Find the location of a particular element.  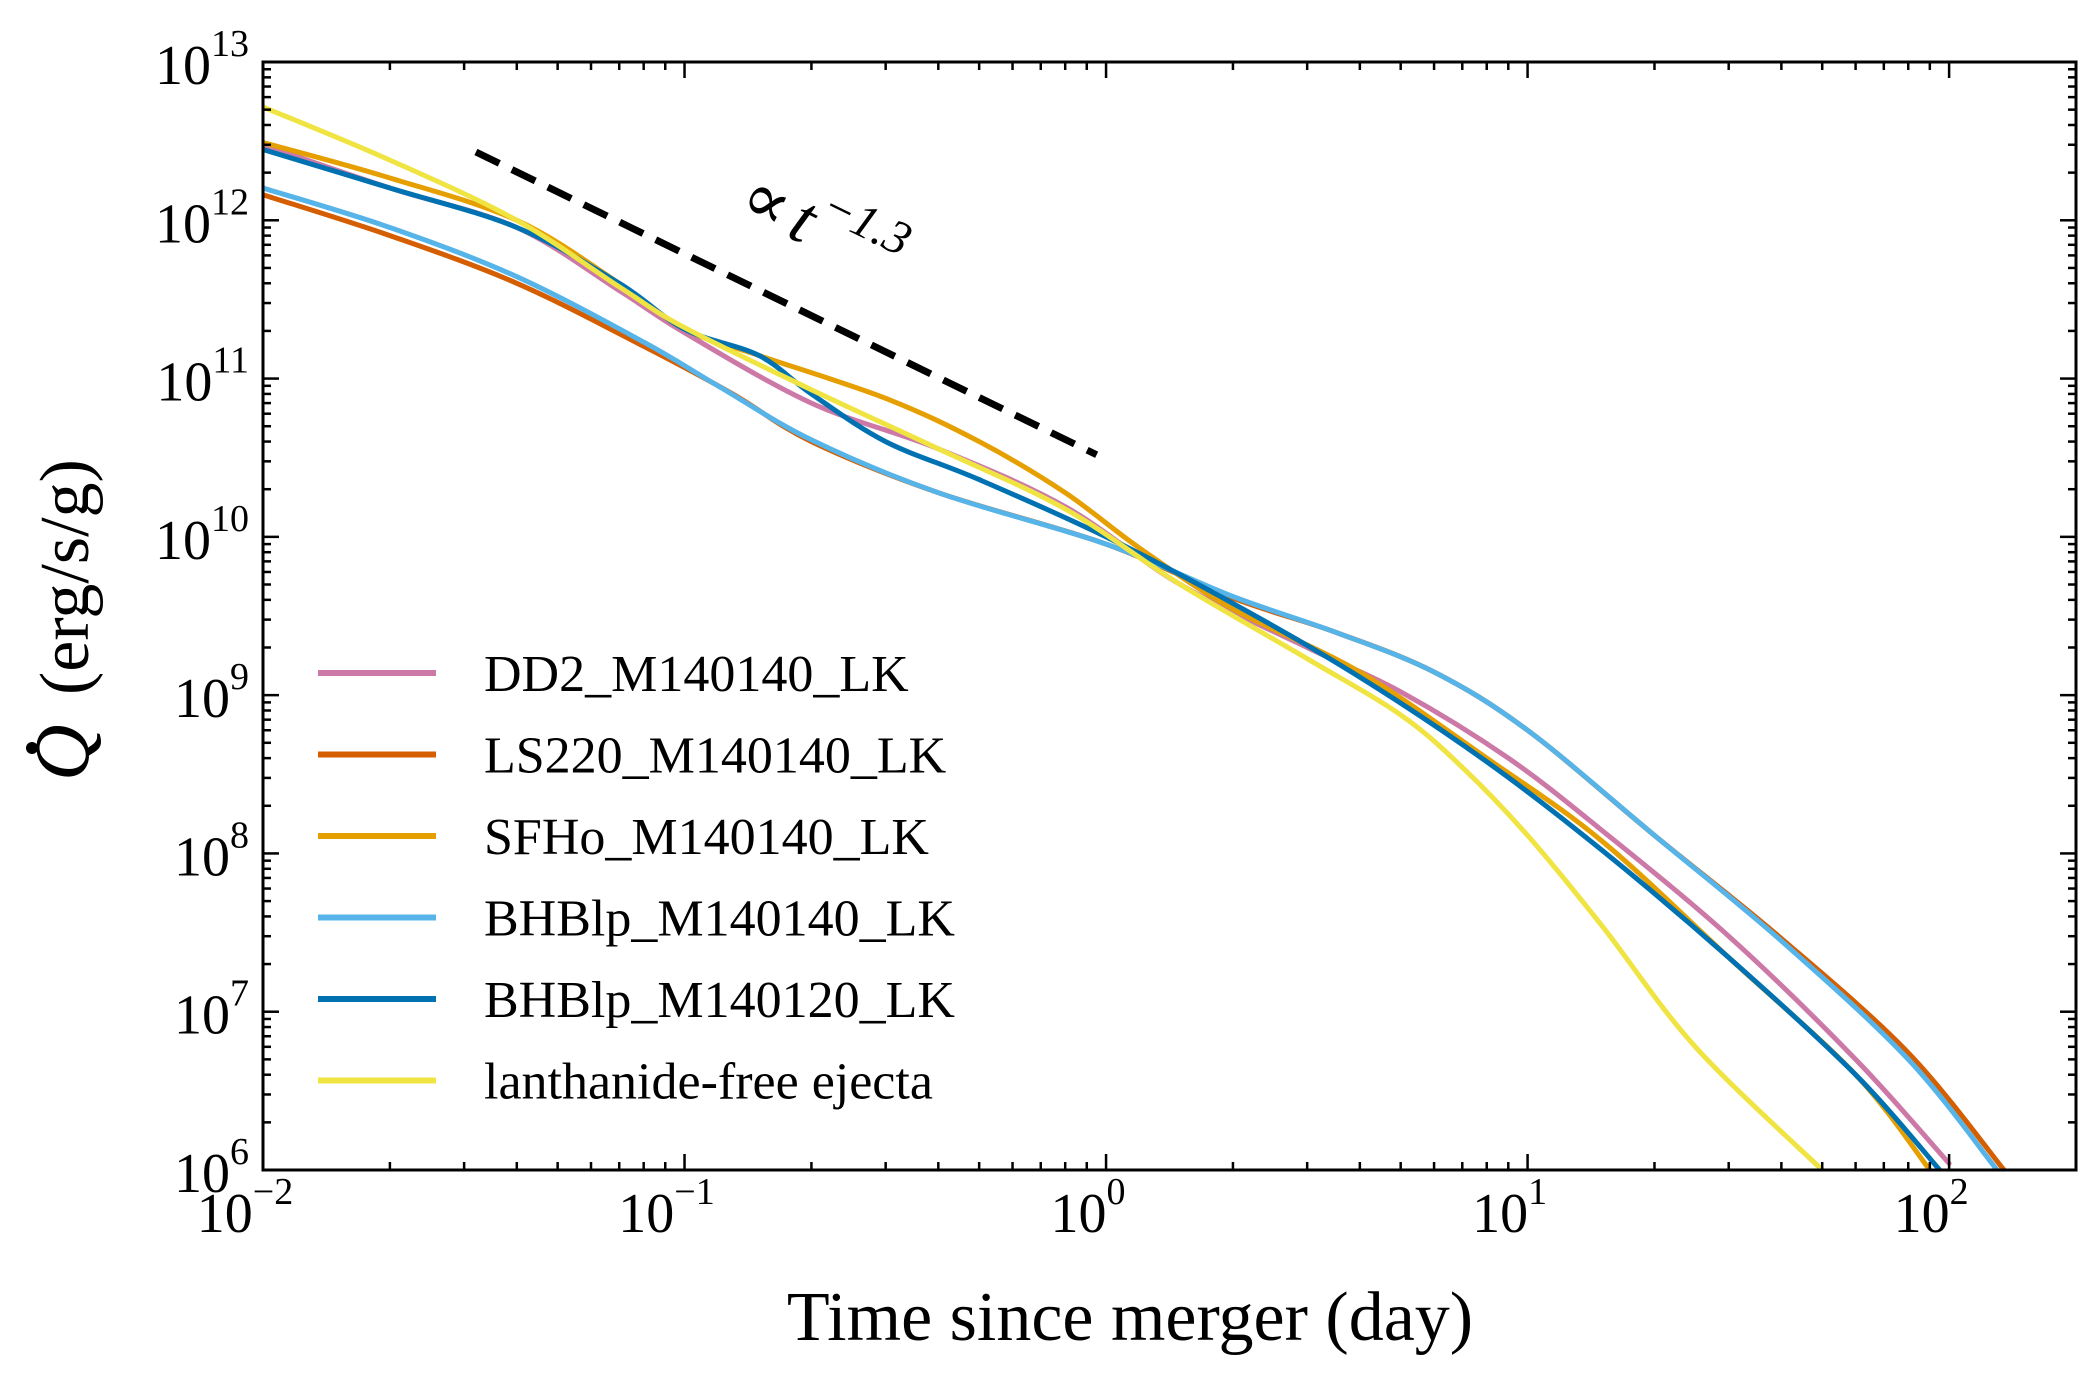

legend-label: BHBlp_M140140_LK is located at coordinates (719, 919).